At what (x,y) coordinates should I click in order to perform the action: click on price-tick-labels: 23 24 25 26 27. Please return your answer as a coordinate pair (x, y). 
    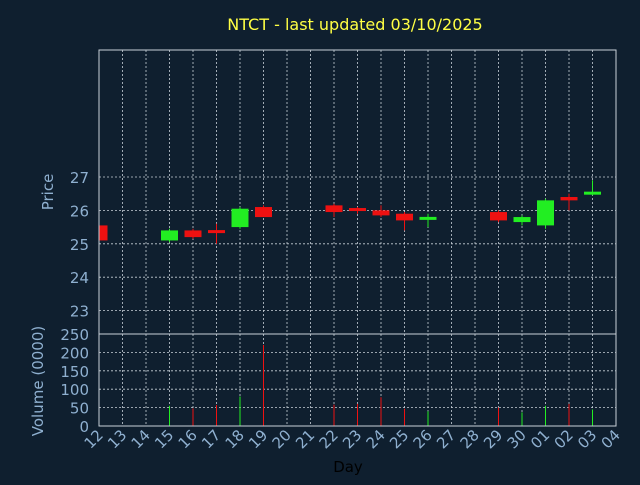
    Looking at the image, I should click on (79, 245).